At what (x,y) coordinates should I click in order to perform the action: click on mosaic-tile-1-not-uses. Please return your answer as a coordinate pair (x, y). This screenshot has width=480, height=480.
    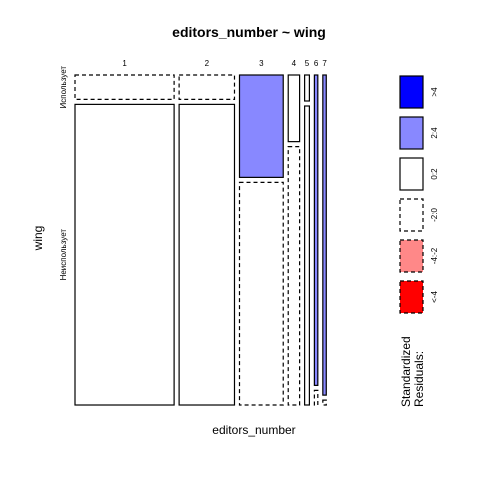
    Looking at the image, I should click on (124, 254).